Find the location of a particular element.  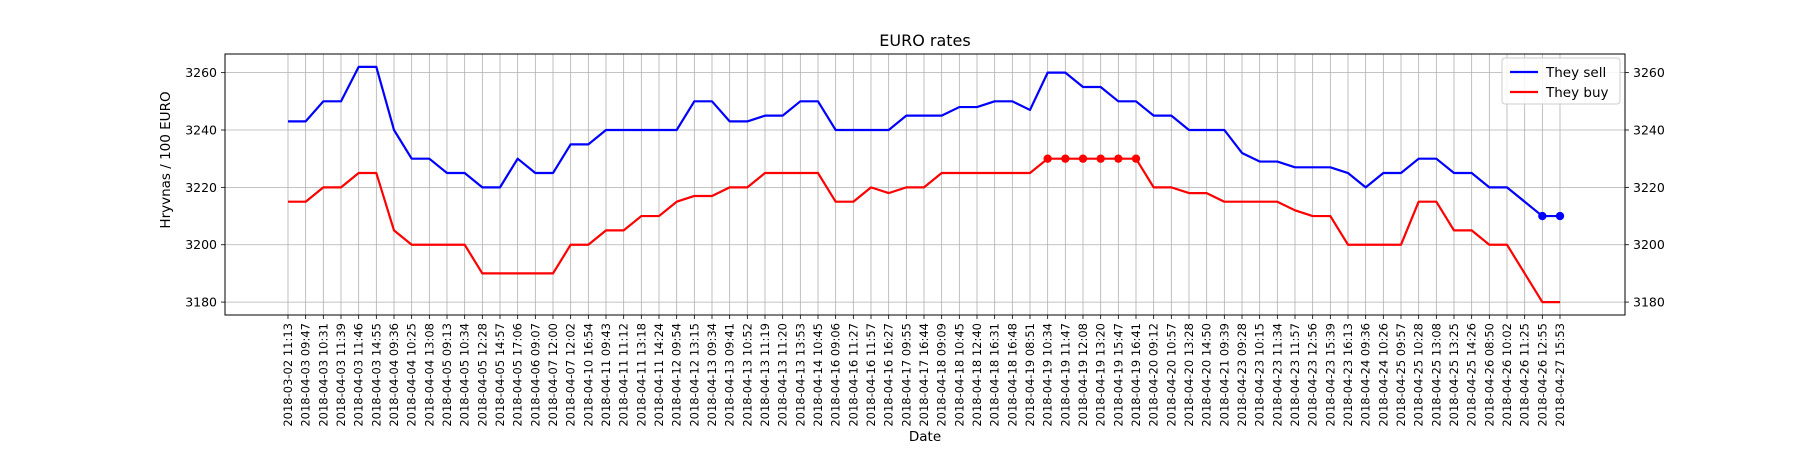

x-tick-label: 2018-04-10 16:54 is located at coordinates (588, 375).